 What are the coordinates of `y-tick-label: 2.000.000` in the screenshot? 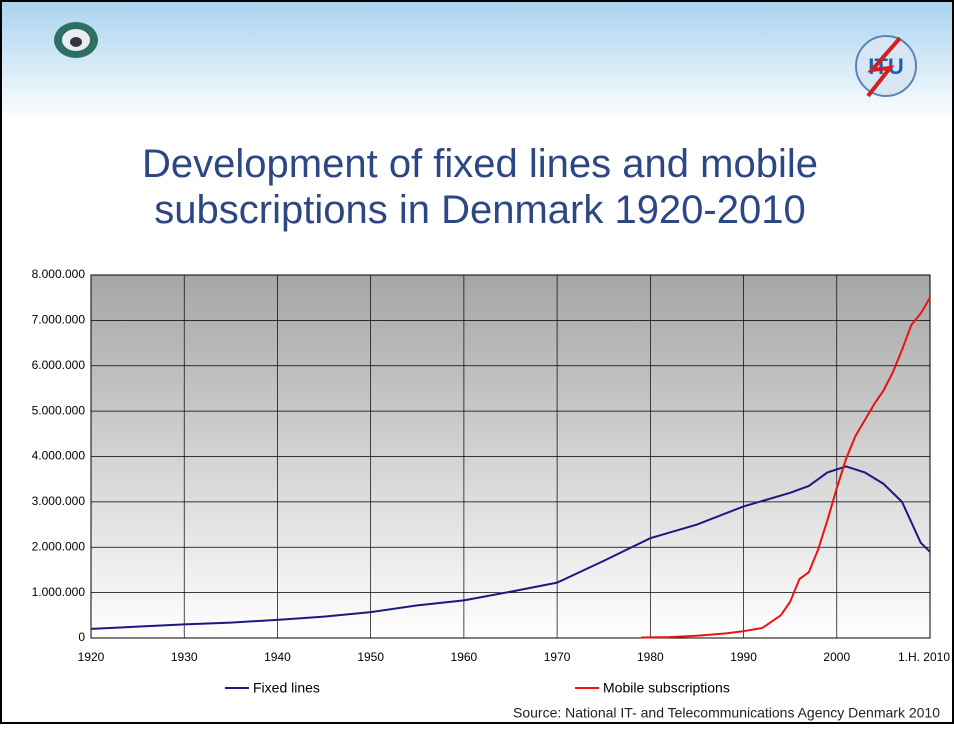 It's located at (59, 546).